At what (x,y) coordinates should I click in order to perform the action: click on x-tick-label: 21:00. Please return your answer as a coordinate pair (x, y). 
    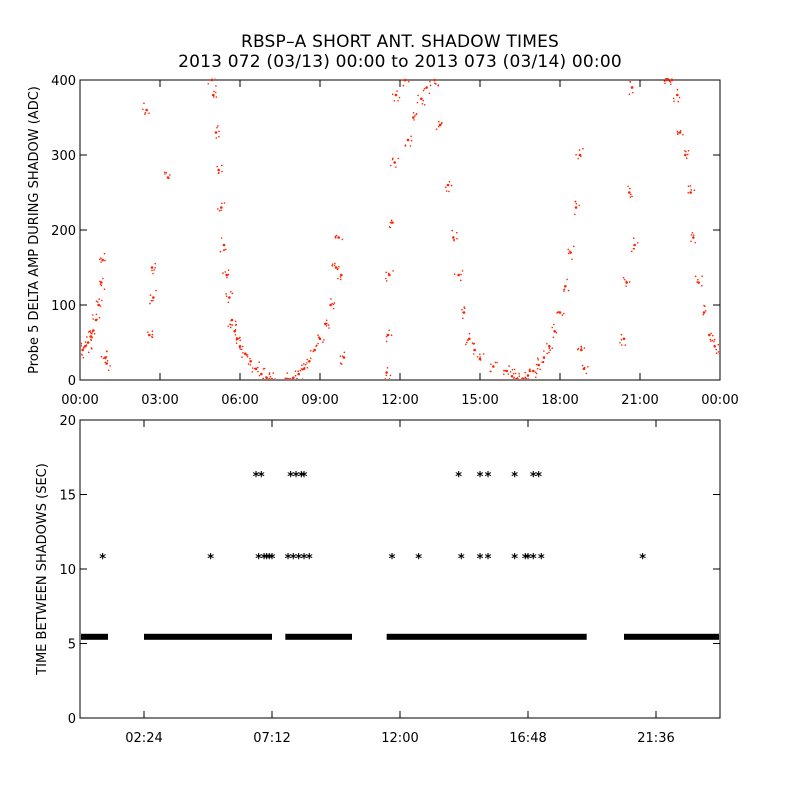
    Looking at the image, I should click on (639, 400).